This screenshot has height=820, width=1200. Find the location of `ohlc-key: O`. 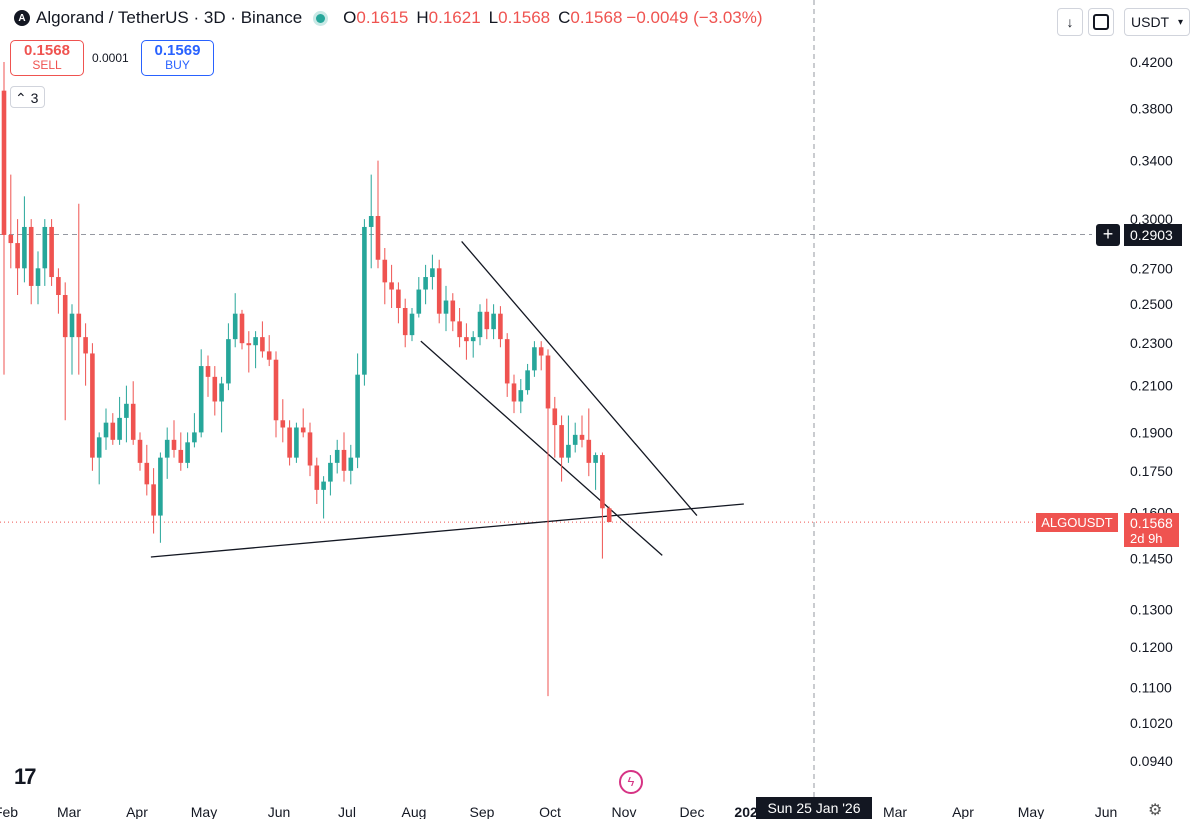

ohlc-key: O is located at coordinates (350, 17).